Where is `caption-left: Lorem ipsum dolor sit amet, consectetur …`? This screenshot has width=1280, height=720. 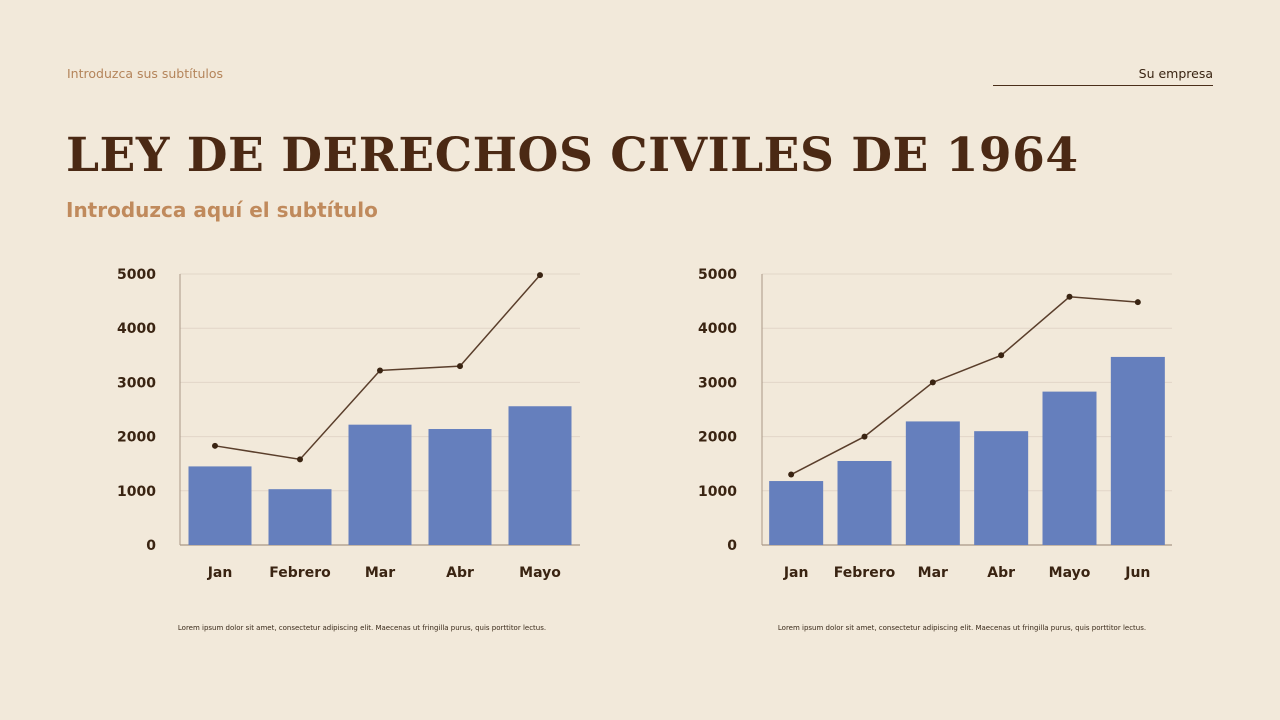
caption-left: Lorem ipsum dolor sit amet, consectetur … is located at coordinates (362, 628).